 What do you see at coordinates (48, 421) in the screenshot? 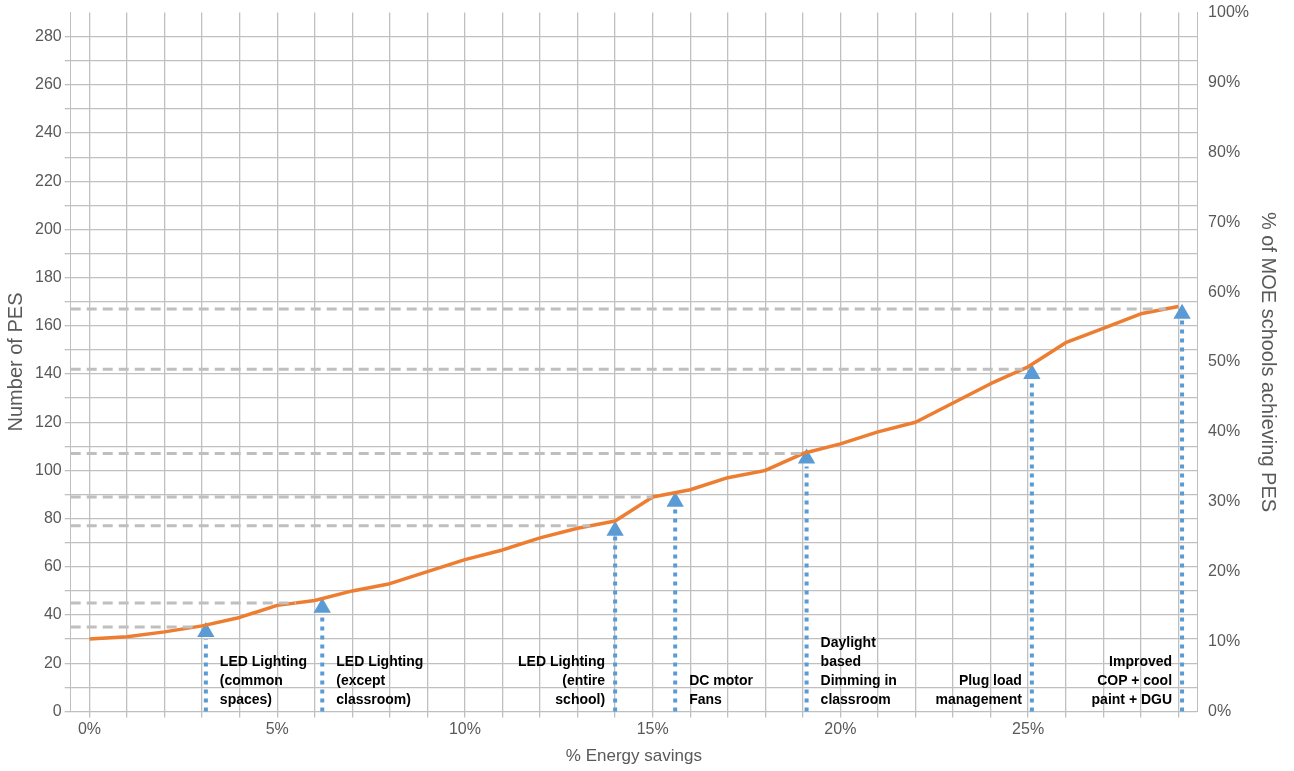
I see `y-tick-label: 120` at bounding box center [48, 421].